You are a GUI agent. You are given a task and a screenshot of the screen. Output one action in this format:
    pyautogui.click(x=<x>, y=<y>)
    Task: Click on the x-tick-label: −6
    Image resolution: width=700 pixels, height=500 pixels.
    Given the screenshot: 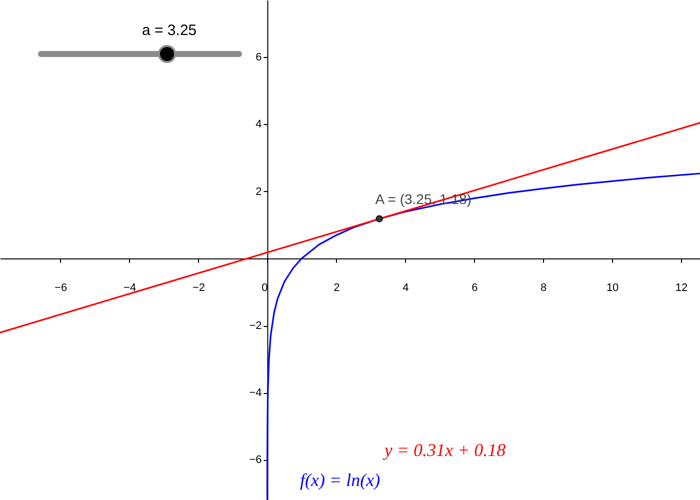 What is the action you would take?
    pyautogui.click(x=61, y=288)
    